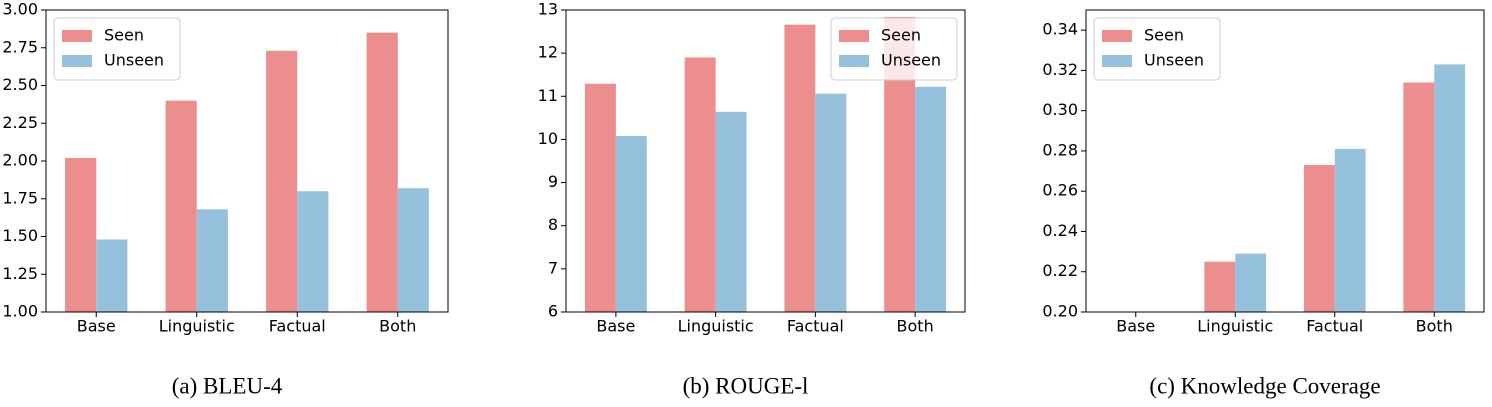  Describe the element at coordinates (548, 138) in the screenshot. I see `y-tick-label: 10` at that location.